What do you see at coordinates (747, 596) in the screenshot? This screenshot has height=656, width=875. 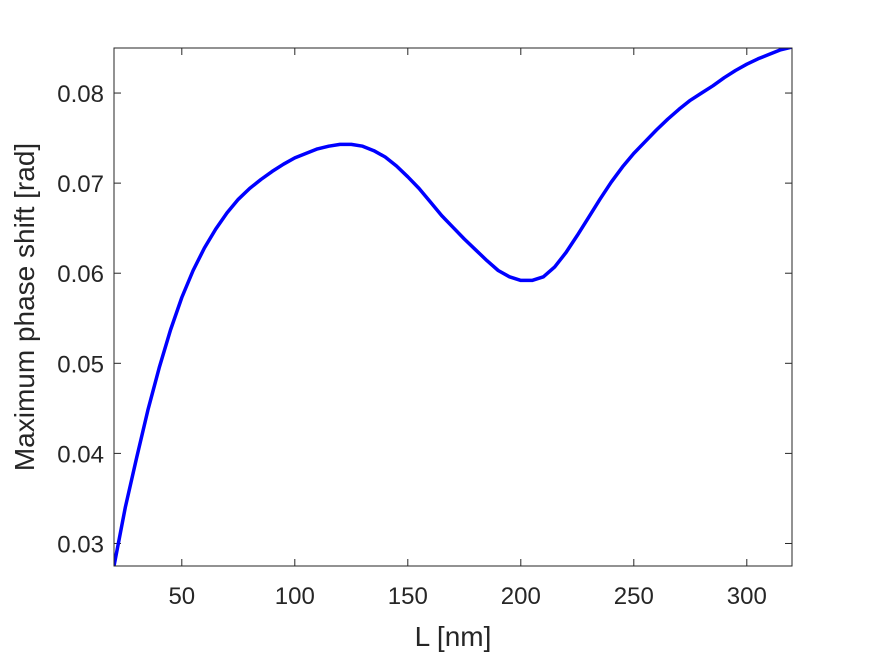 I see `x-tick-label: 300` at bounding box center [747, 596].